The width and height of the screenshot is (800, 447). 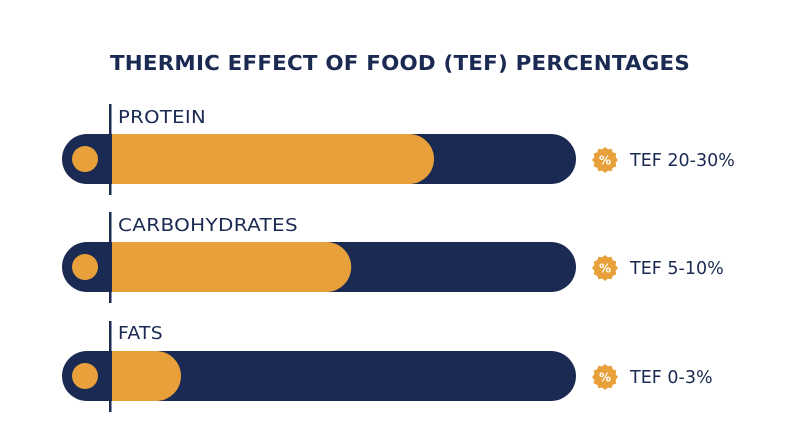 I want to click on bar-track, so click(x=319, y=376).